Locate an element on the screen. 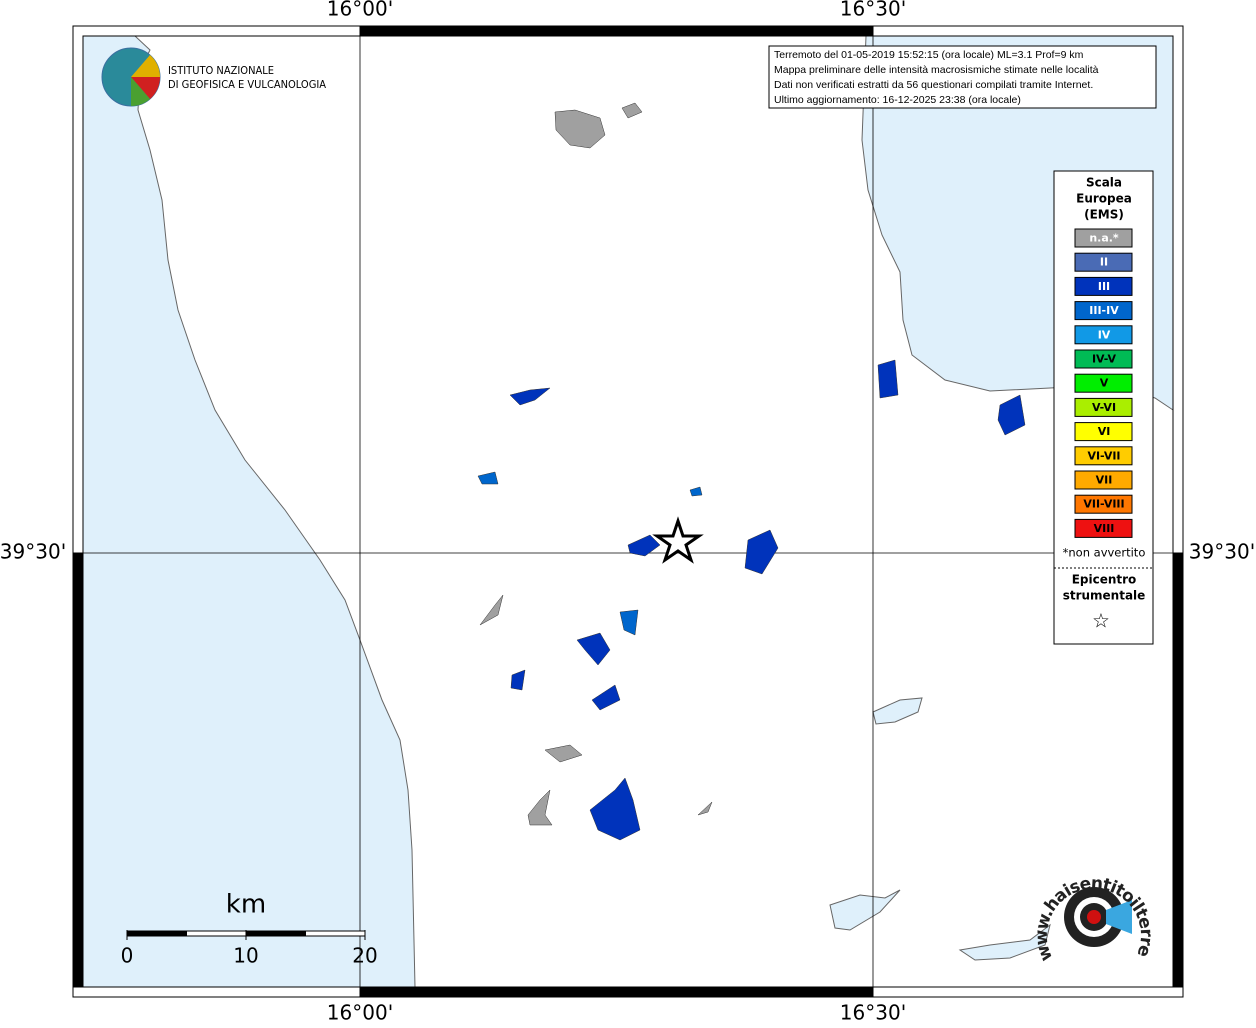 The height and width of the screenshot is (1028, 1256). legend-epicenter: strumentale is located at coordinates (1104, 596).